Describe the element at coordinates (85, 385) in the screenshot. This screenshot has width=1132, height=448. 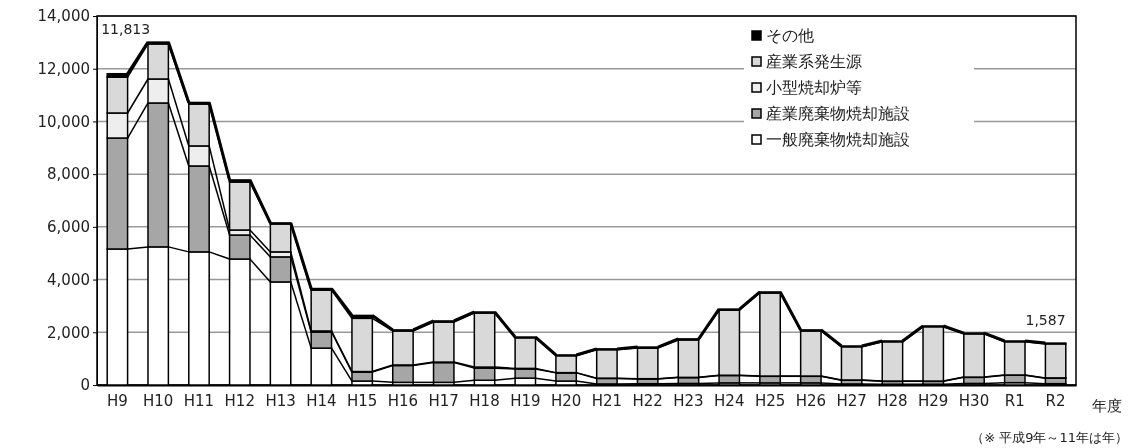
I see `y-tick-label: 0` at that location.